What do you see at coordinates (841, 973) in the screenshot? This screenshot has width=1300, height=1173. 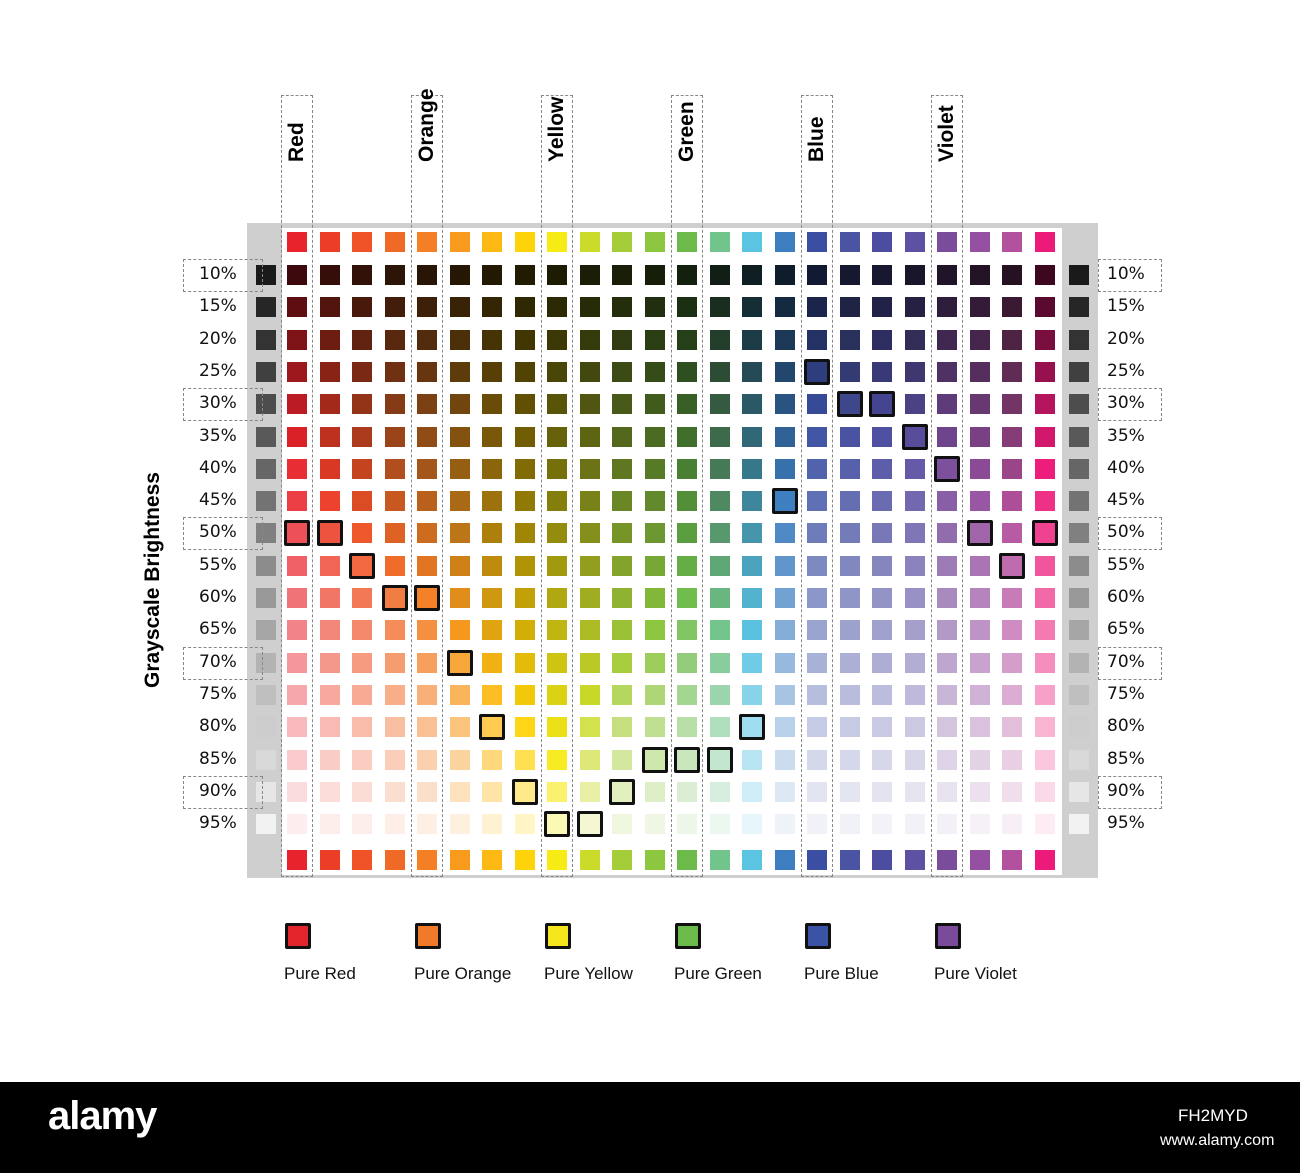 I see `legend-label: Pure Blue` at bounding box center [841, 973].